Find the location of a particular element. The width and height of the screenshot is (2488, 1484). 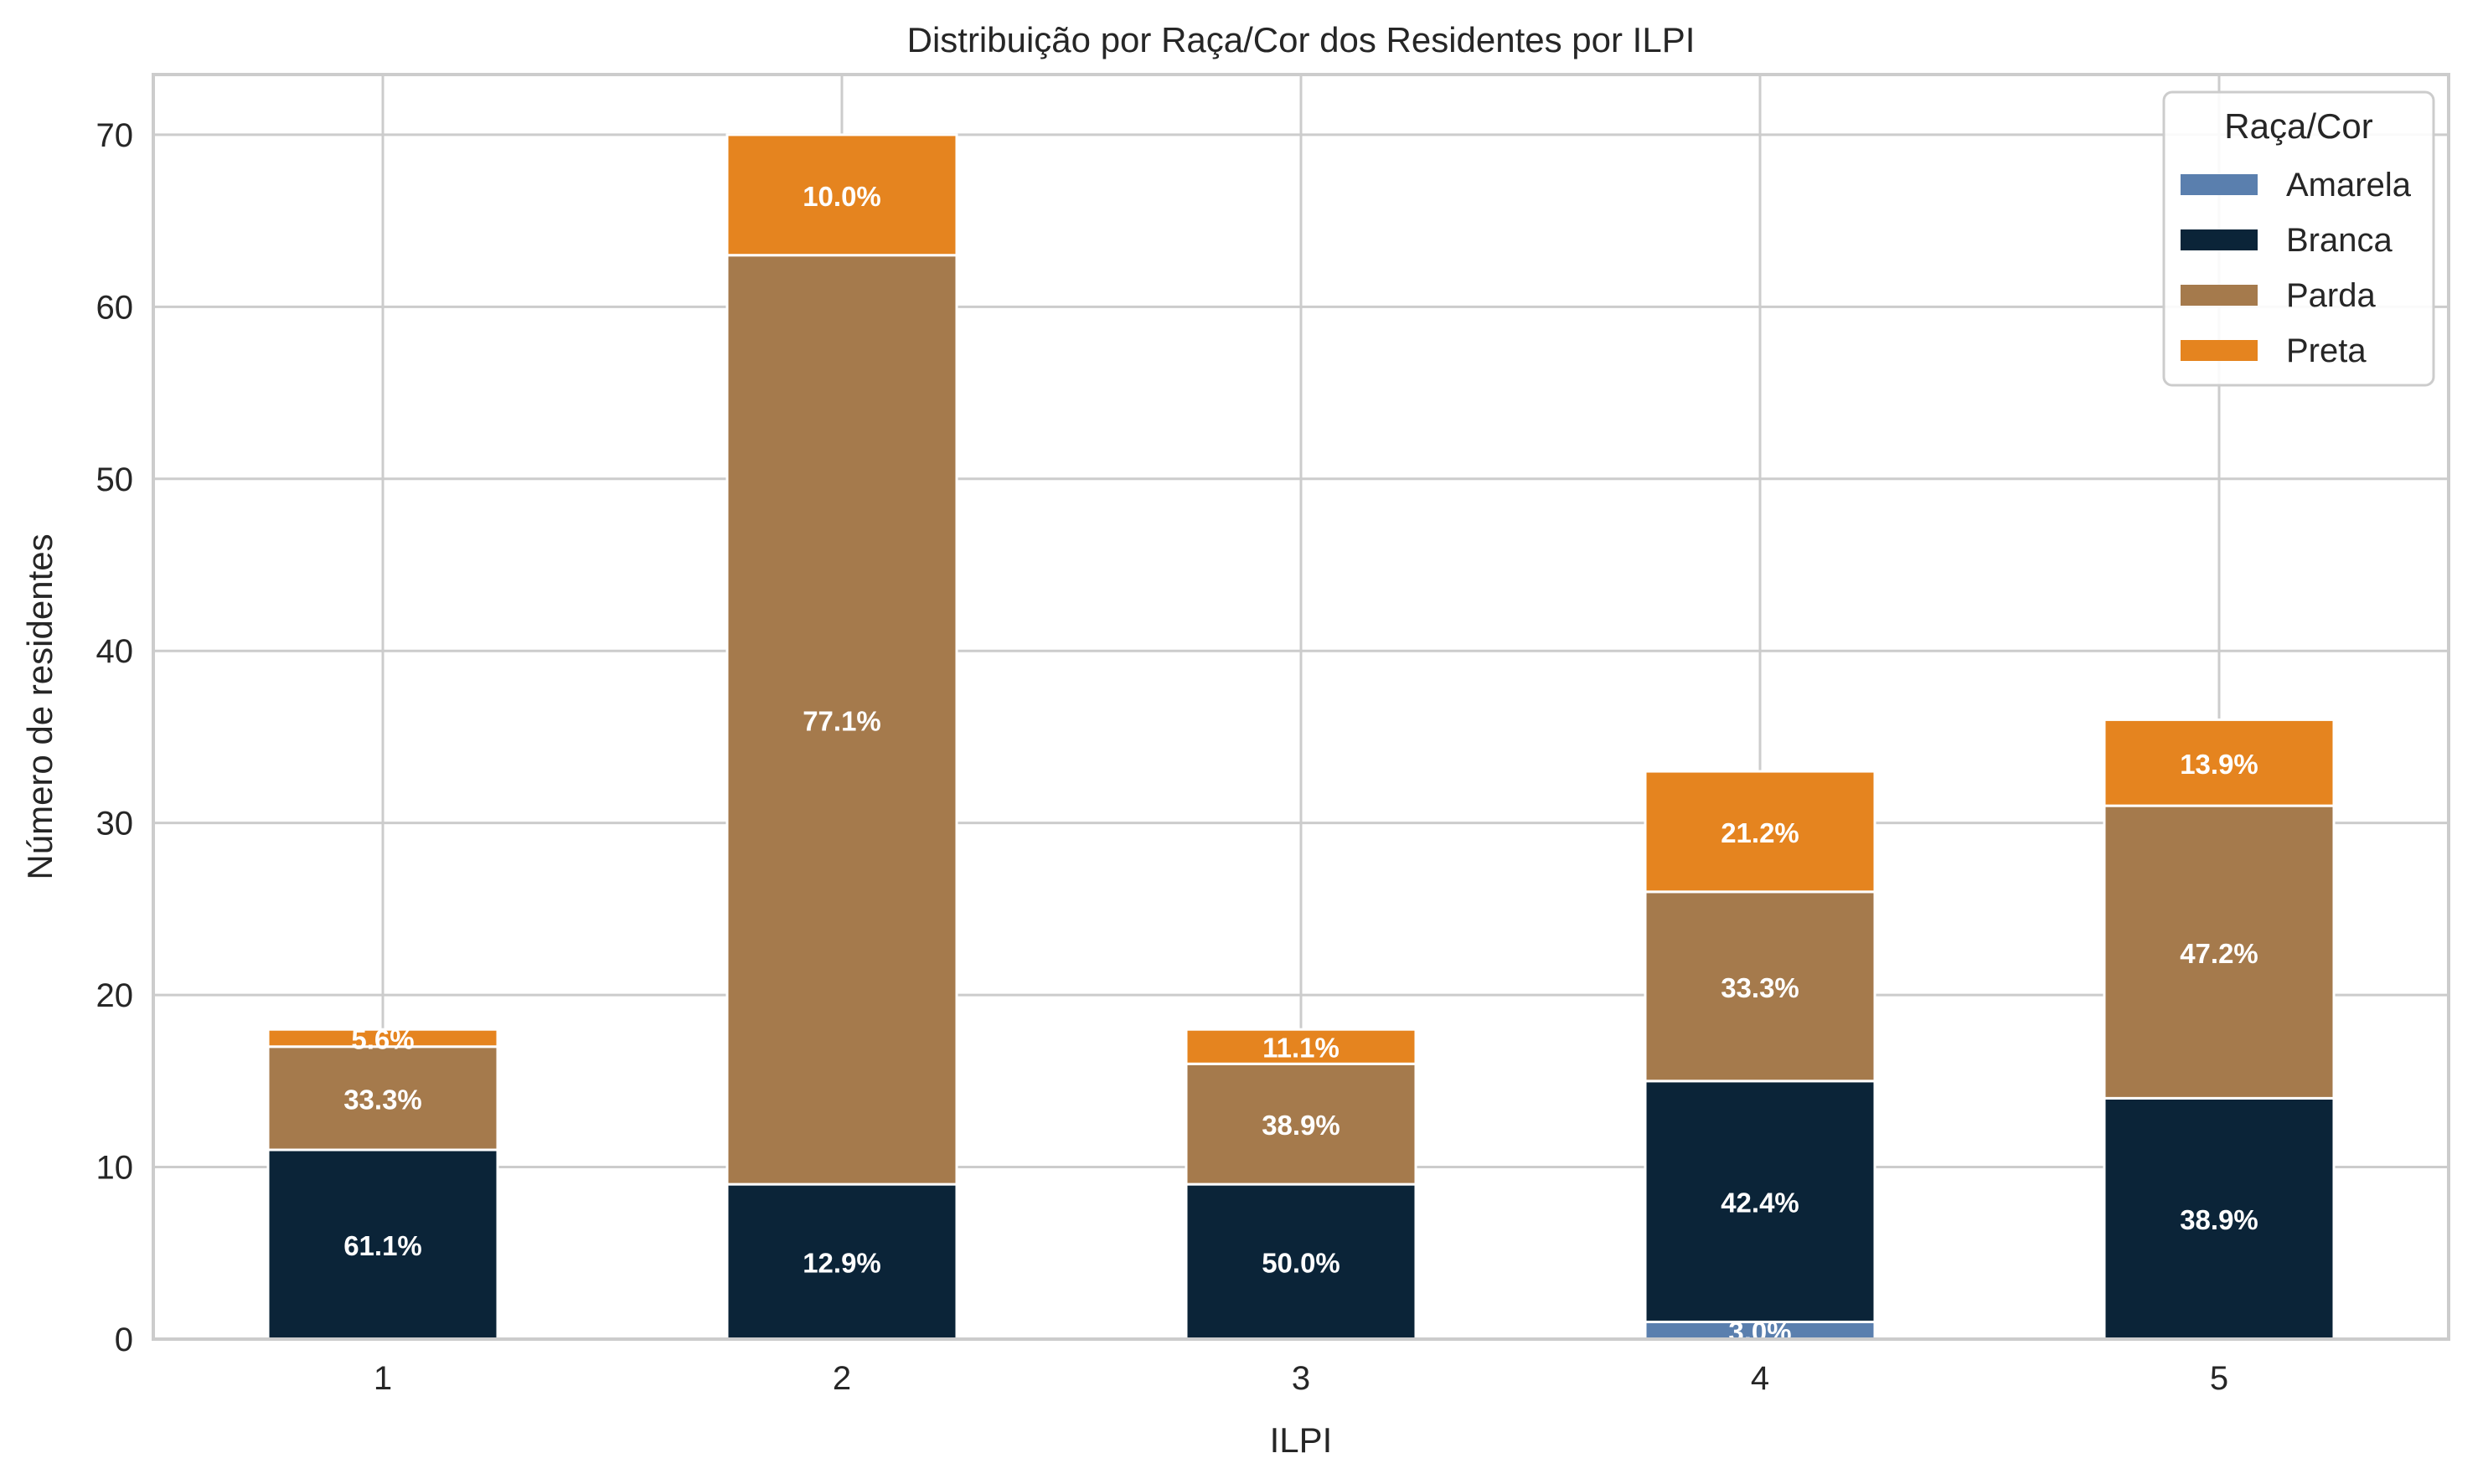

bar-value-label: 10.0% is located at coordinates (842, 196).